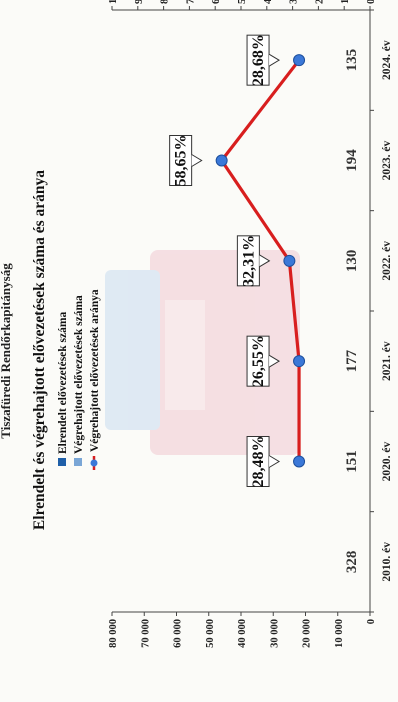 This screenshot has width=398, height=702. Describe the element at coordinates (210, 633) in the screenshot. I see `left-axis-tick-label: 50 000` at that location.